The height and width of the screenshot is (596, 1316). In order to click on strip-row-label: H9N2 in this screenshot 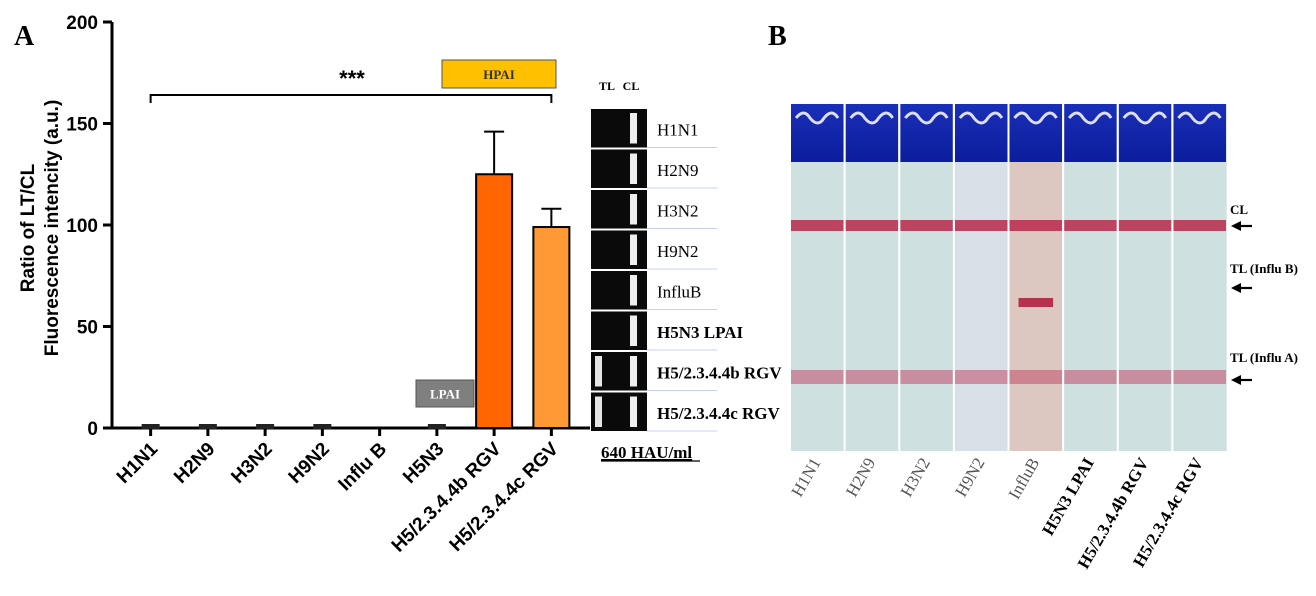, I will do `click(678, 251)`.